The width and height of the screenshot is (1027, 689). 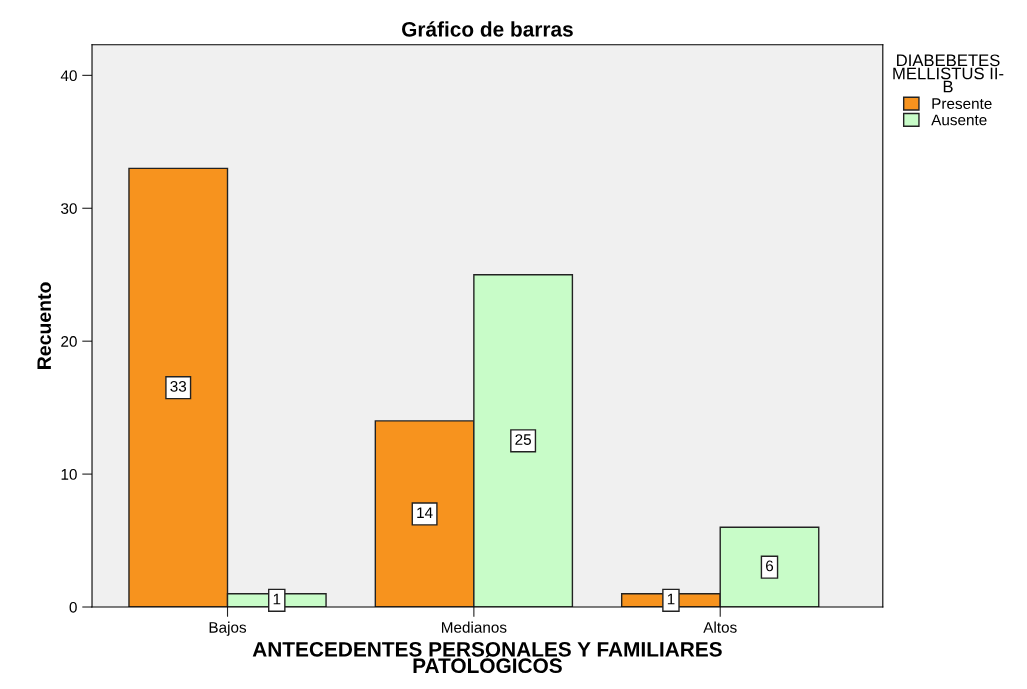 What do you see at coordinates (962, 104) in the screenshot?
I see `legend-label: Presente` at bounding box center [962, 104].